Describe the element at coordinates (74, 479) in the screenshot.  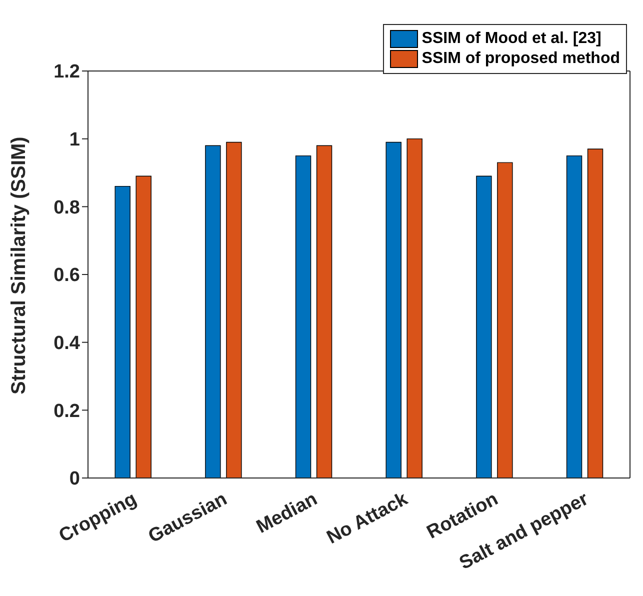
I see `y-tick-label: 0` at that location.